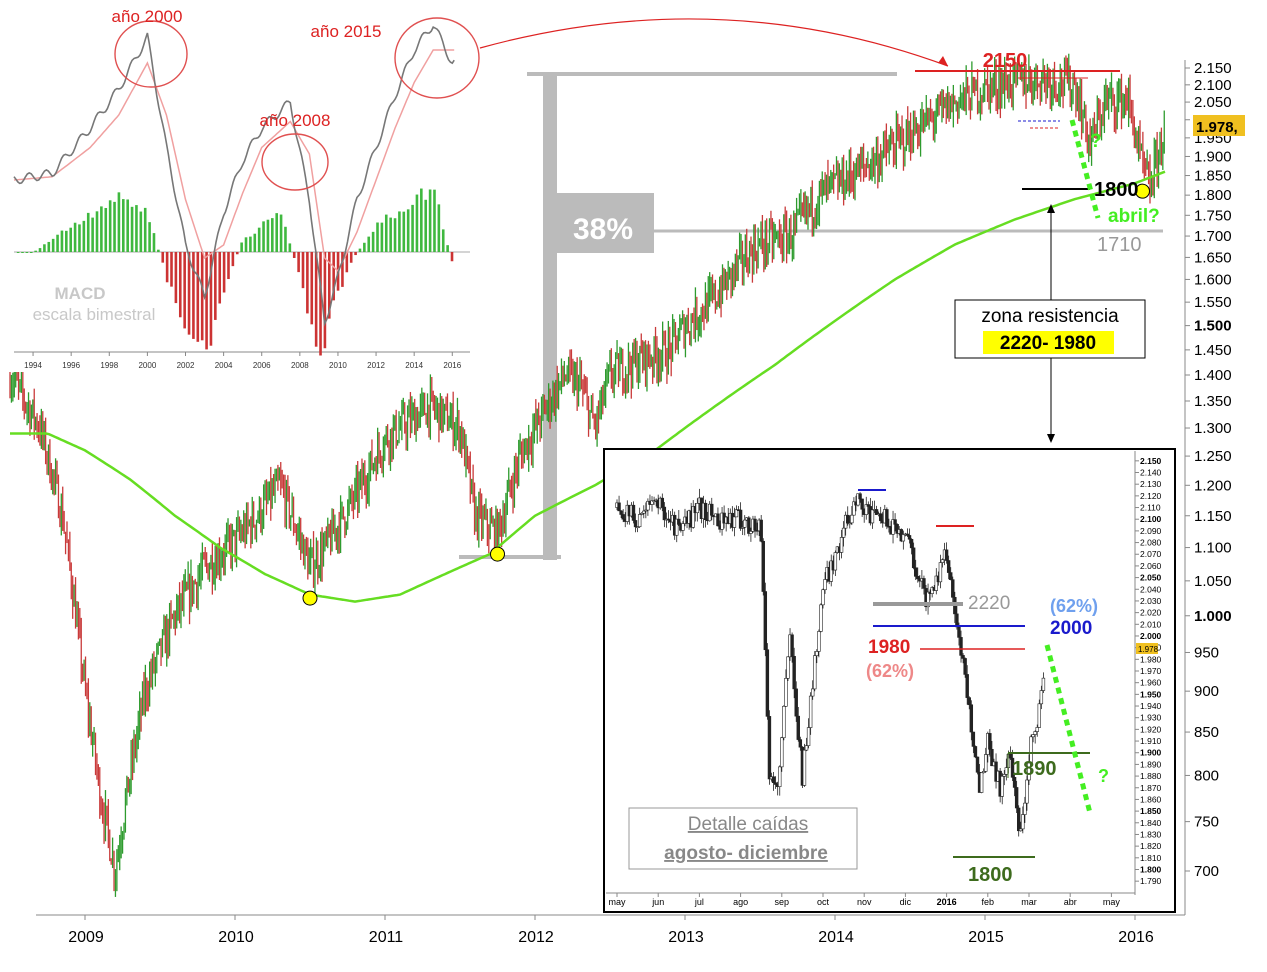 The height and width of the screenshot is (972, 1267). I want to click on detail-y-tick-label: 1.830, so click(1151, 834).